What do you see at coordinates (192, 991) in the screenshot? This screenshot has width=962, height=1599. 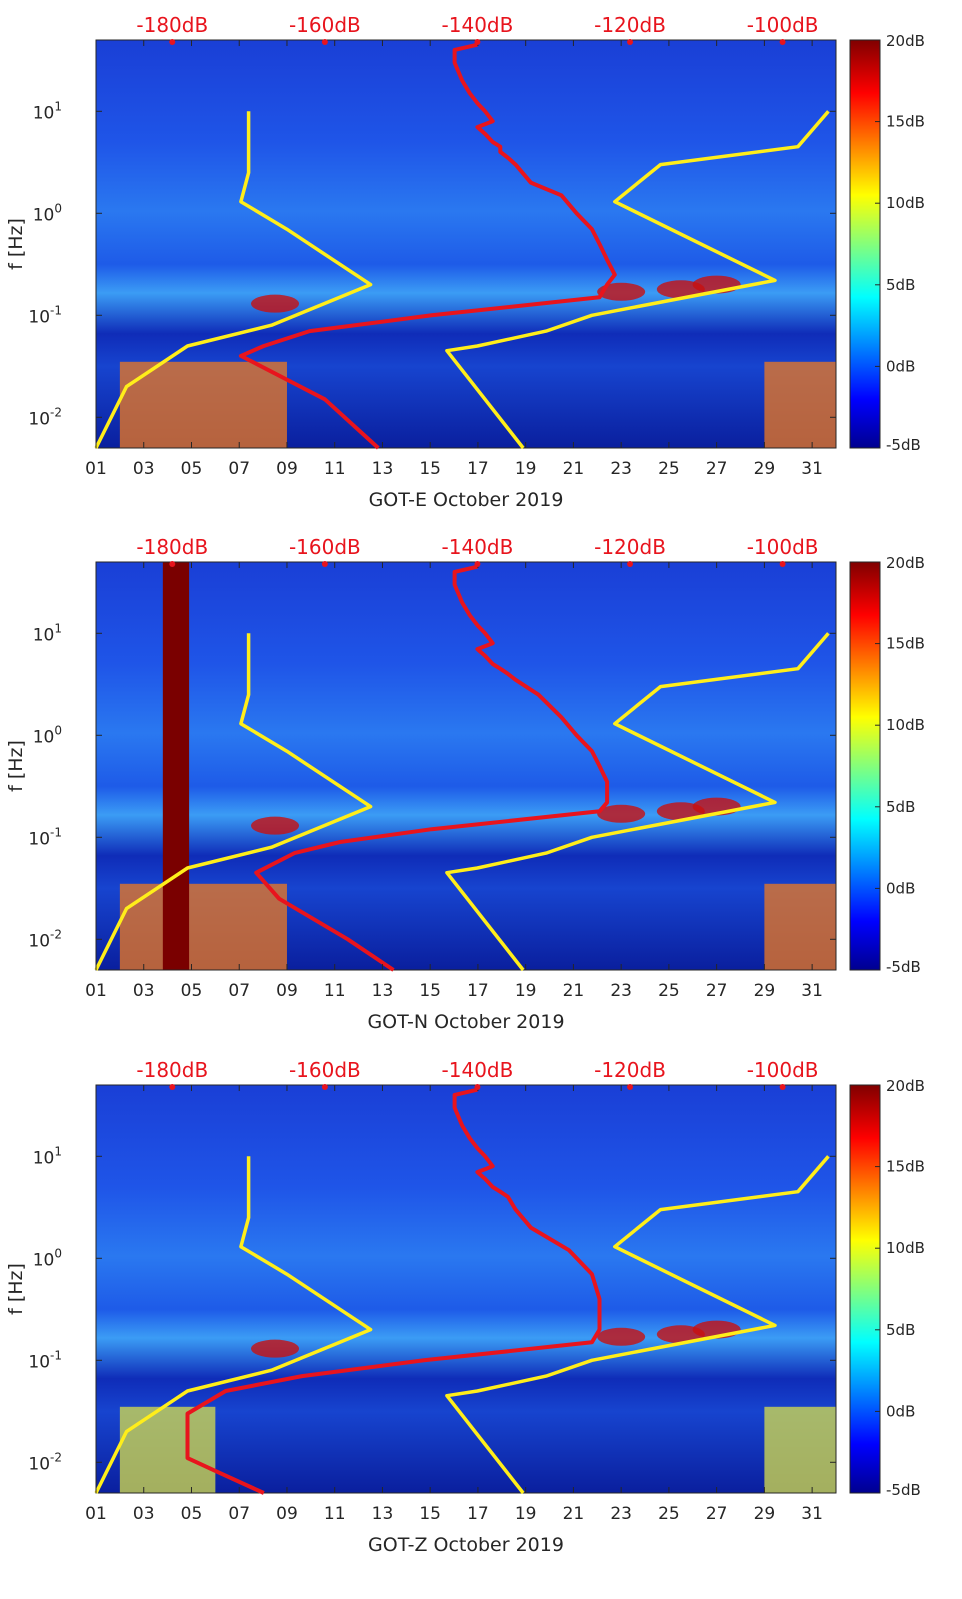 I see `x-tick-label: 05` at bounding box center [192, 991].